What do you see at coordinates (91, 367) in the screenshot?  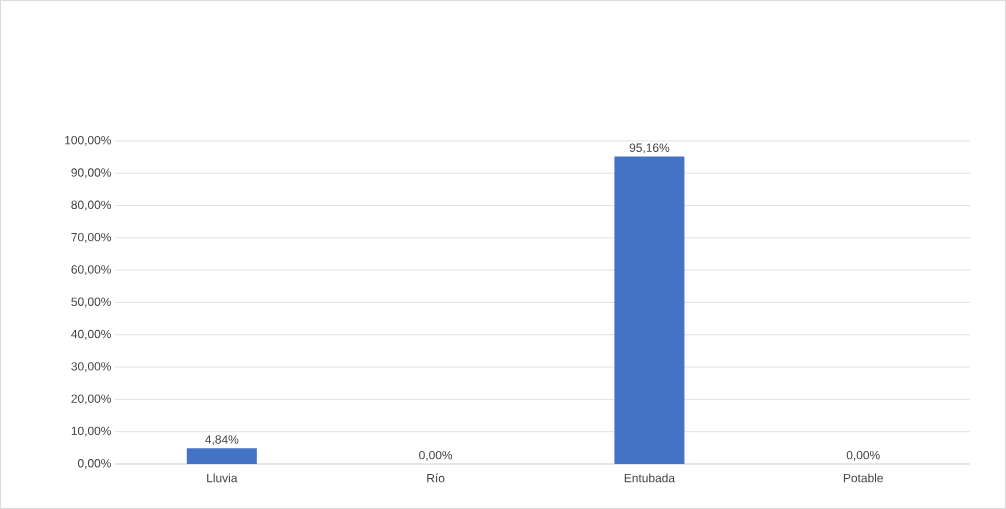 I see `y-tick-label: 30,00%` at bounding box center [91, 367].